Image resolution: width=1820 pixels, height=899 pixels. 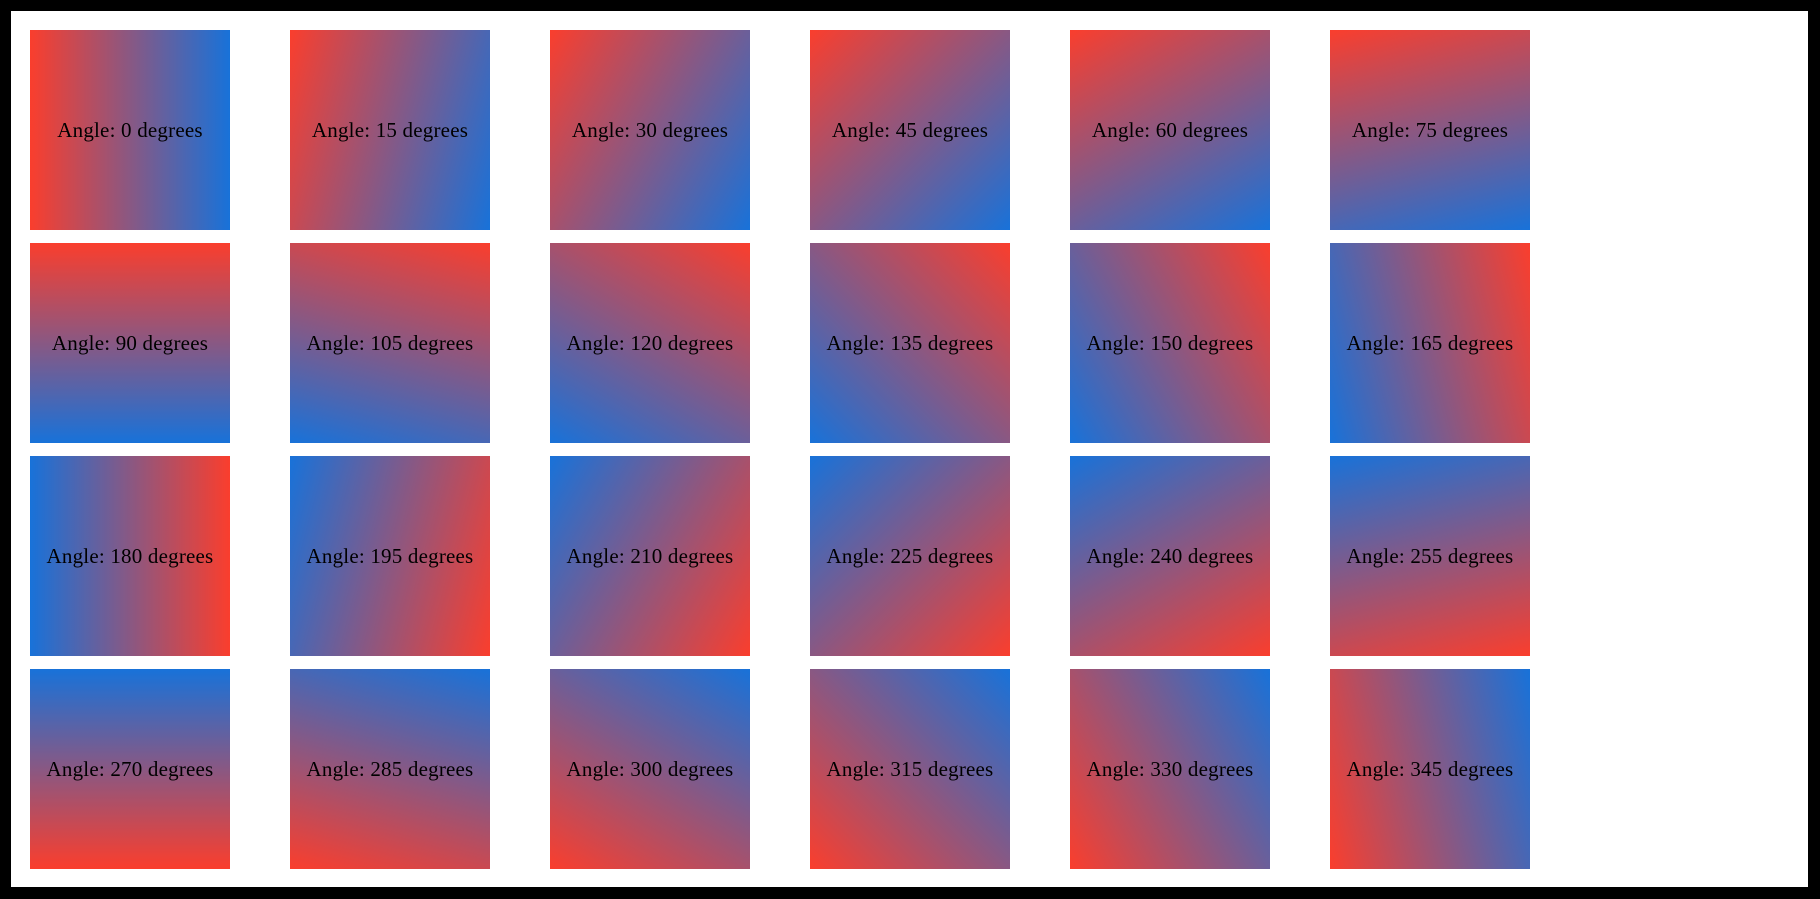 I want to click on gradient-tile: Angle: 210 degrees, so click(x=650, y=556).